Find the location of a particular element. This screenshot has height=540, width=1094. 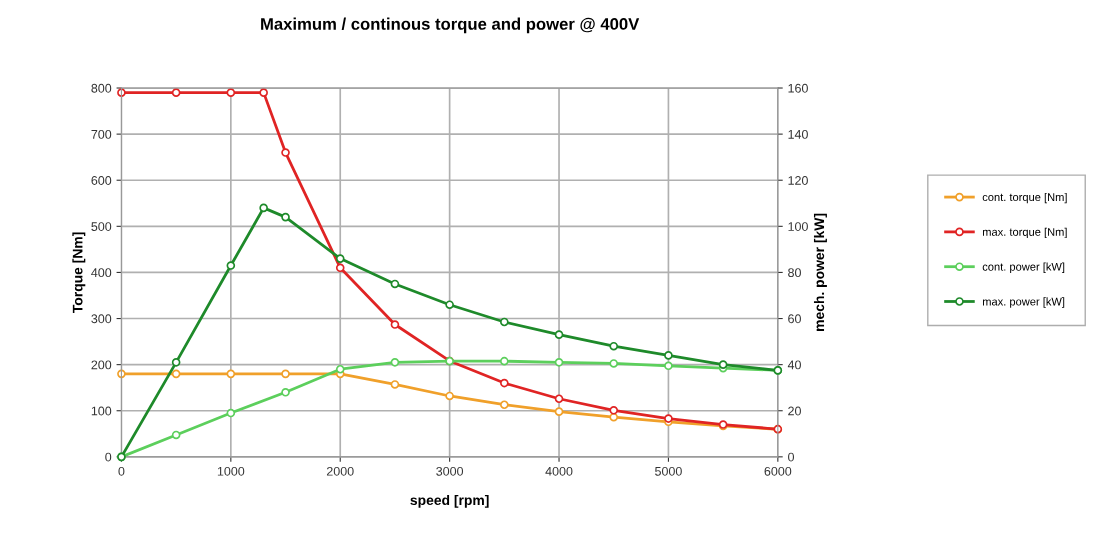

y2-tick-label: 0 is located at coordinates (791, 457).